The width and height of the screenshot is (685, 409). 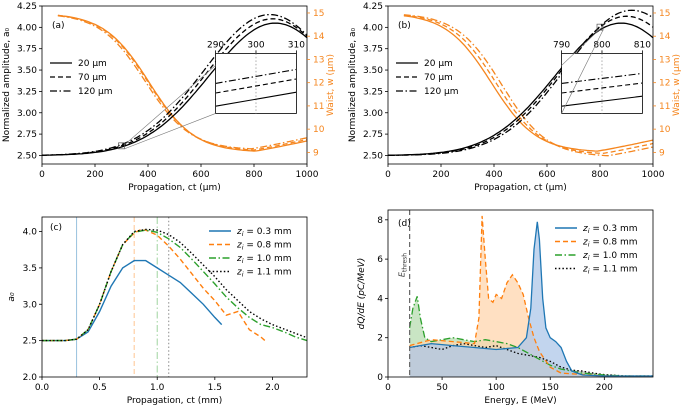 What do you see at coordinates (373, 156) in the screenshot?
I see `y-tick-label: 2.50` at bounding box center [373, 156].